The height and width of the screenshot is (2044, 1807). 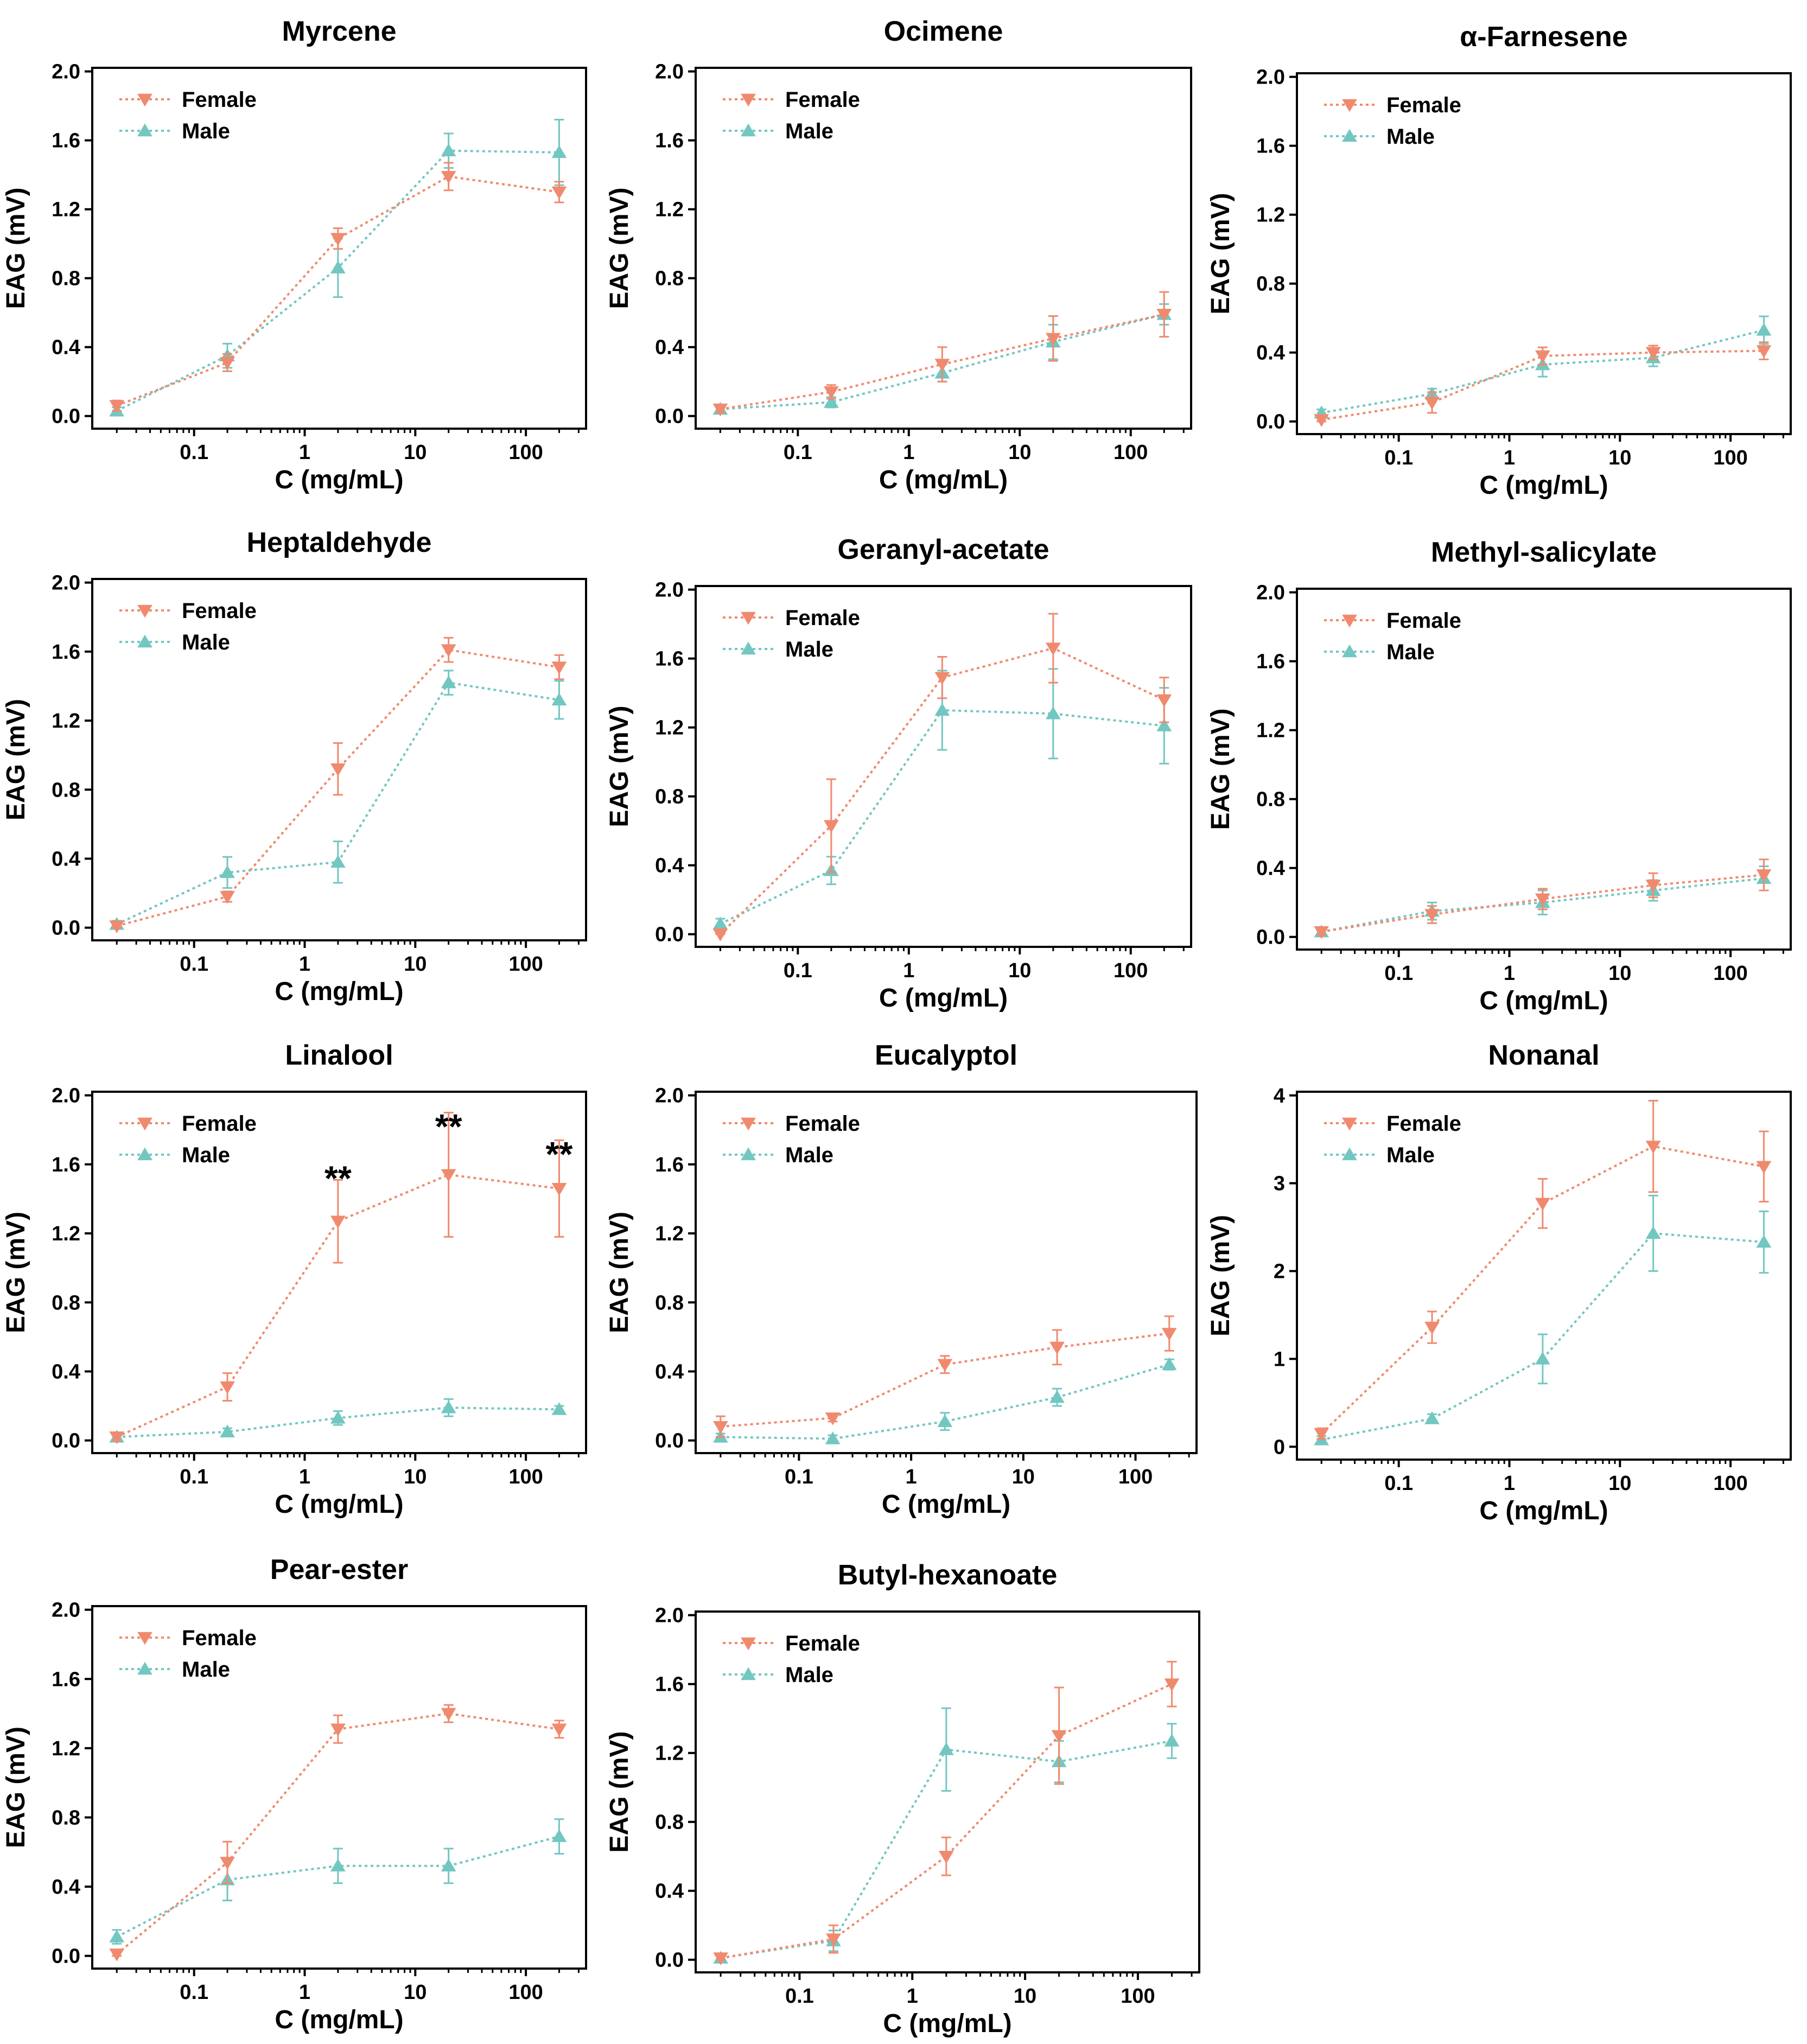 I want to click on chart-title: Butyl-hexanoate, so click(x=948, y=1575).